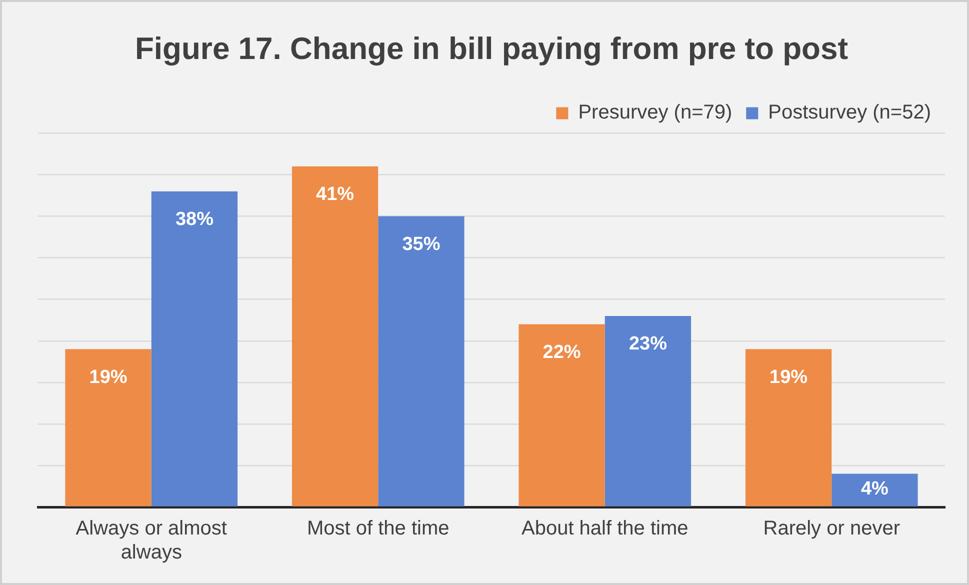 The height and width of the screenshot is (585, 969). I want to click on data-label: 41%, so click(335, 195).